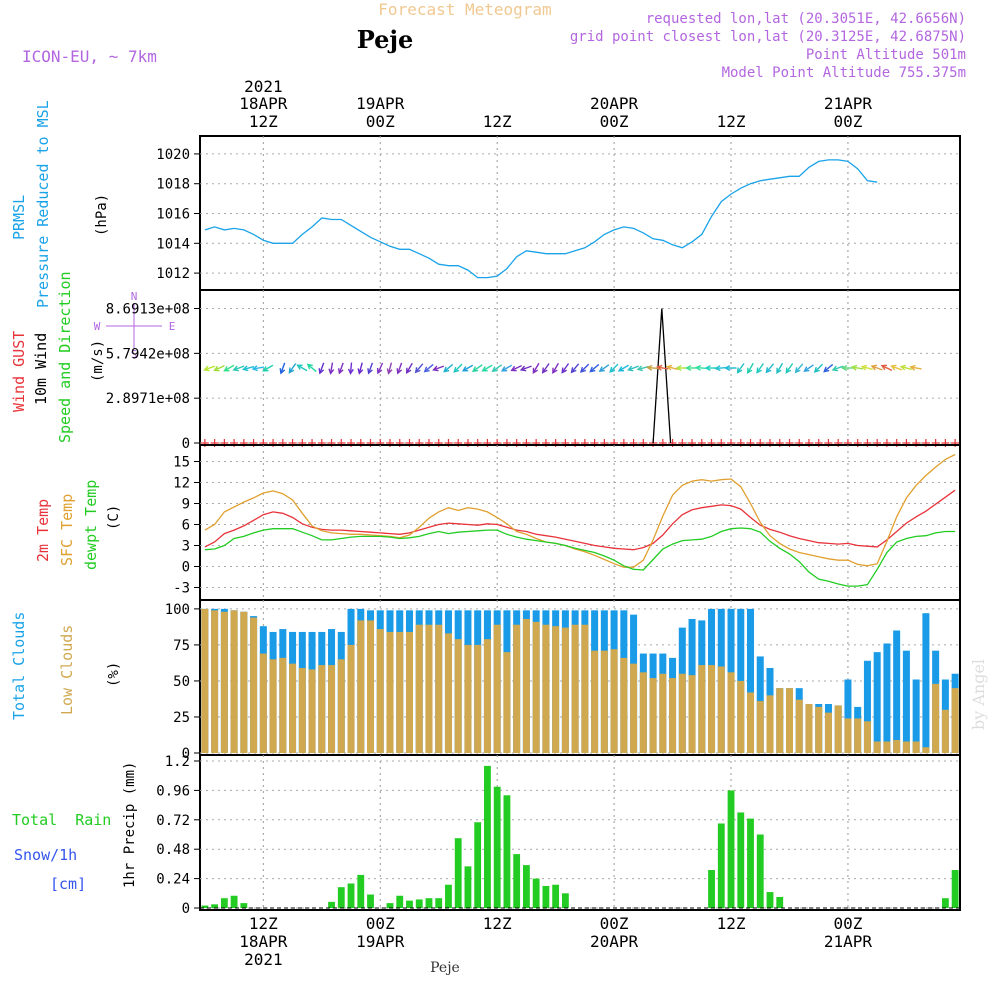 This screenshot has height=1004, width=1000. I want to click on y-tick-label: -3, so click(181, 589).